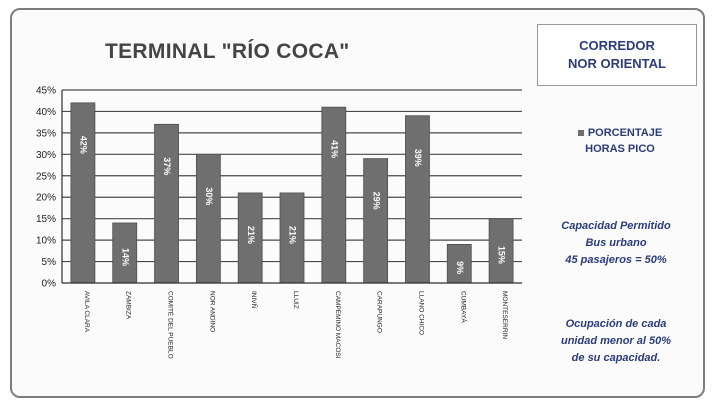  Describe the element at coordinates (620, 149) in the screenshot. I see `legend-label-line-2: HORAS PICO` at that location.